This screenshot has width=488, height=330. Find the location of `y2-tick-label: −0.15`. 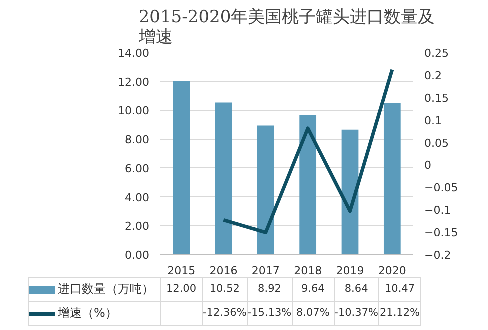

y2-tick-label: −0.15 is located at coordinates (441, 233).